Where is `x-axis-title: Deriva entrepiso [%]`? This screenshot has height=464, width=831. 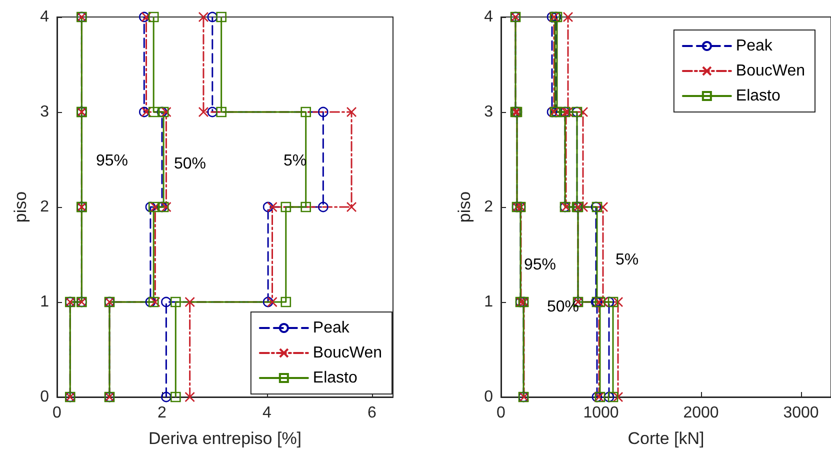
x-axis-title: Deriva entrepiso [%] is located at coordinates (225, 438).